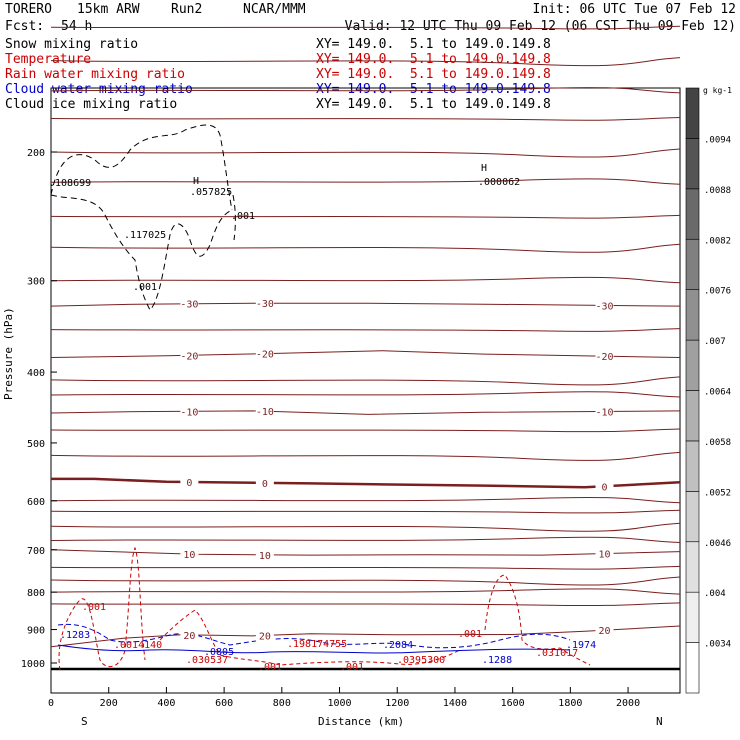  What do you see at coordinates (398, 645) in the screenshot?
I see `cloud-water-label-3: .2084` at bounding box center [398, 645].